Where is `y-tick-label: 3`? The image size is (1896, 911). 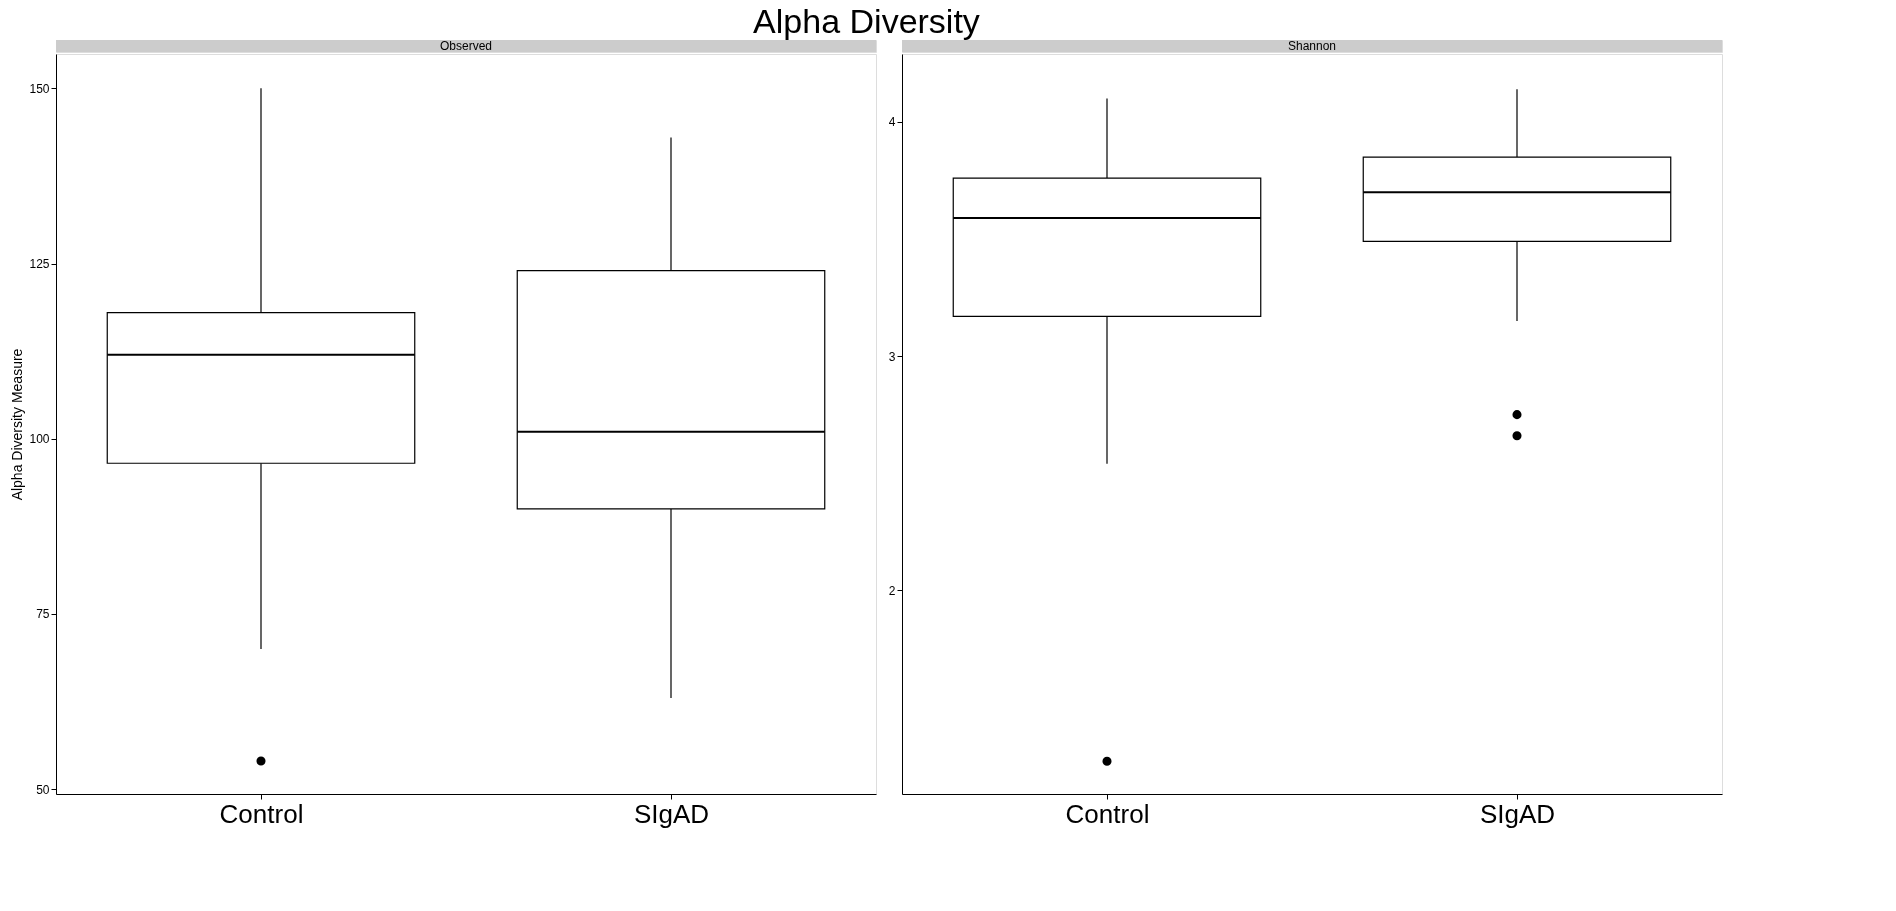
y-tick-label: 3 is located at coordinates (892, 356).